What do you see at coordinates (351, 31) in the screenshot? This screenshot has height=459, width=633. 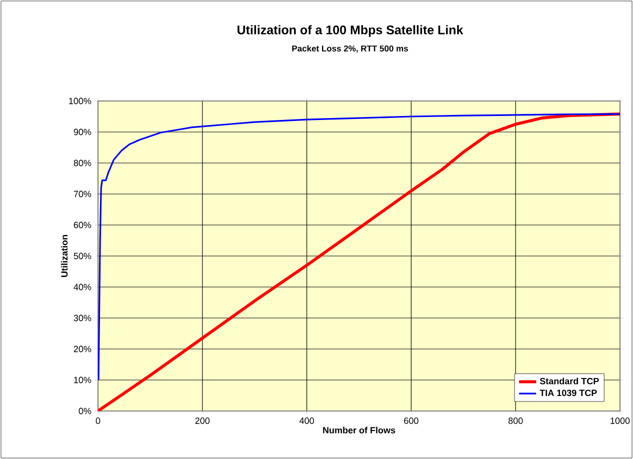 I see `chart-title: Utilization of a 100 Mbps Satellite Link` at bounding box center [351, 31].